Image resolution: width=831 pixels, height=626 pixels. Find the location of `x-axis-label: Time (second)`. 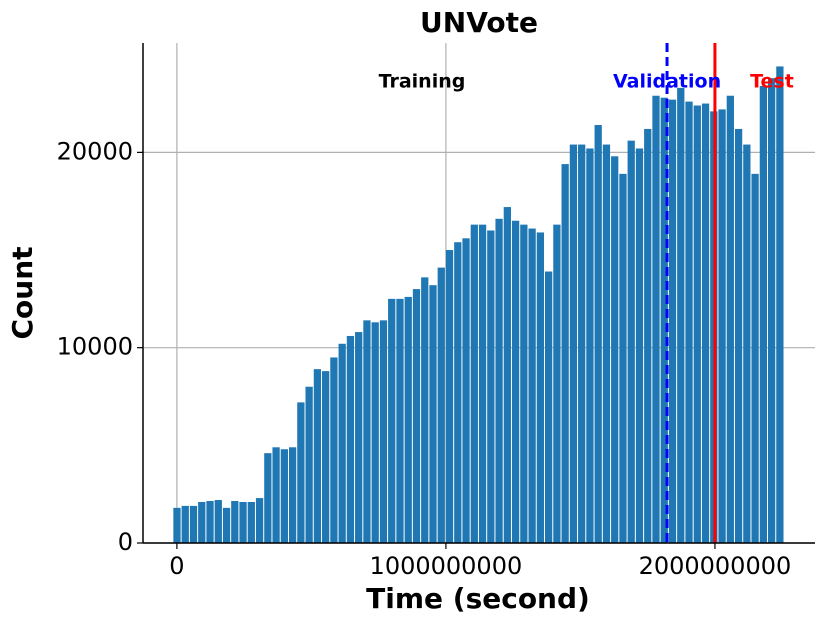

x-axis-label: Time (second) is located at coordinates (478, 598).